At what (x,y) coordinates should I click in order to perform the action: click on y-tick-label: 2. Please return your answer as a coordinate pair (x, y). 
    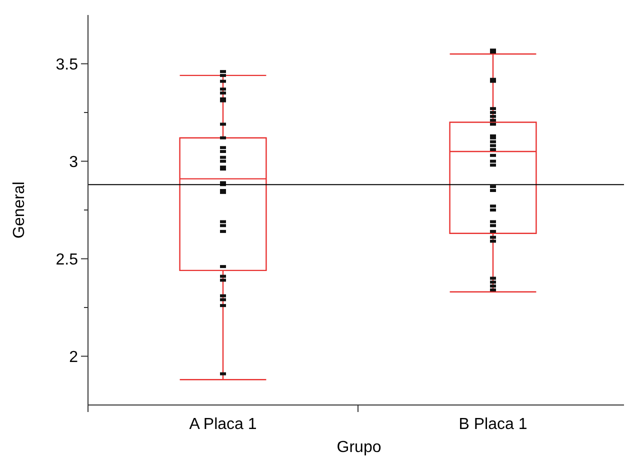
    Looking at the image, I should click on (73, 357).